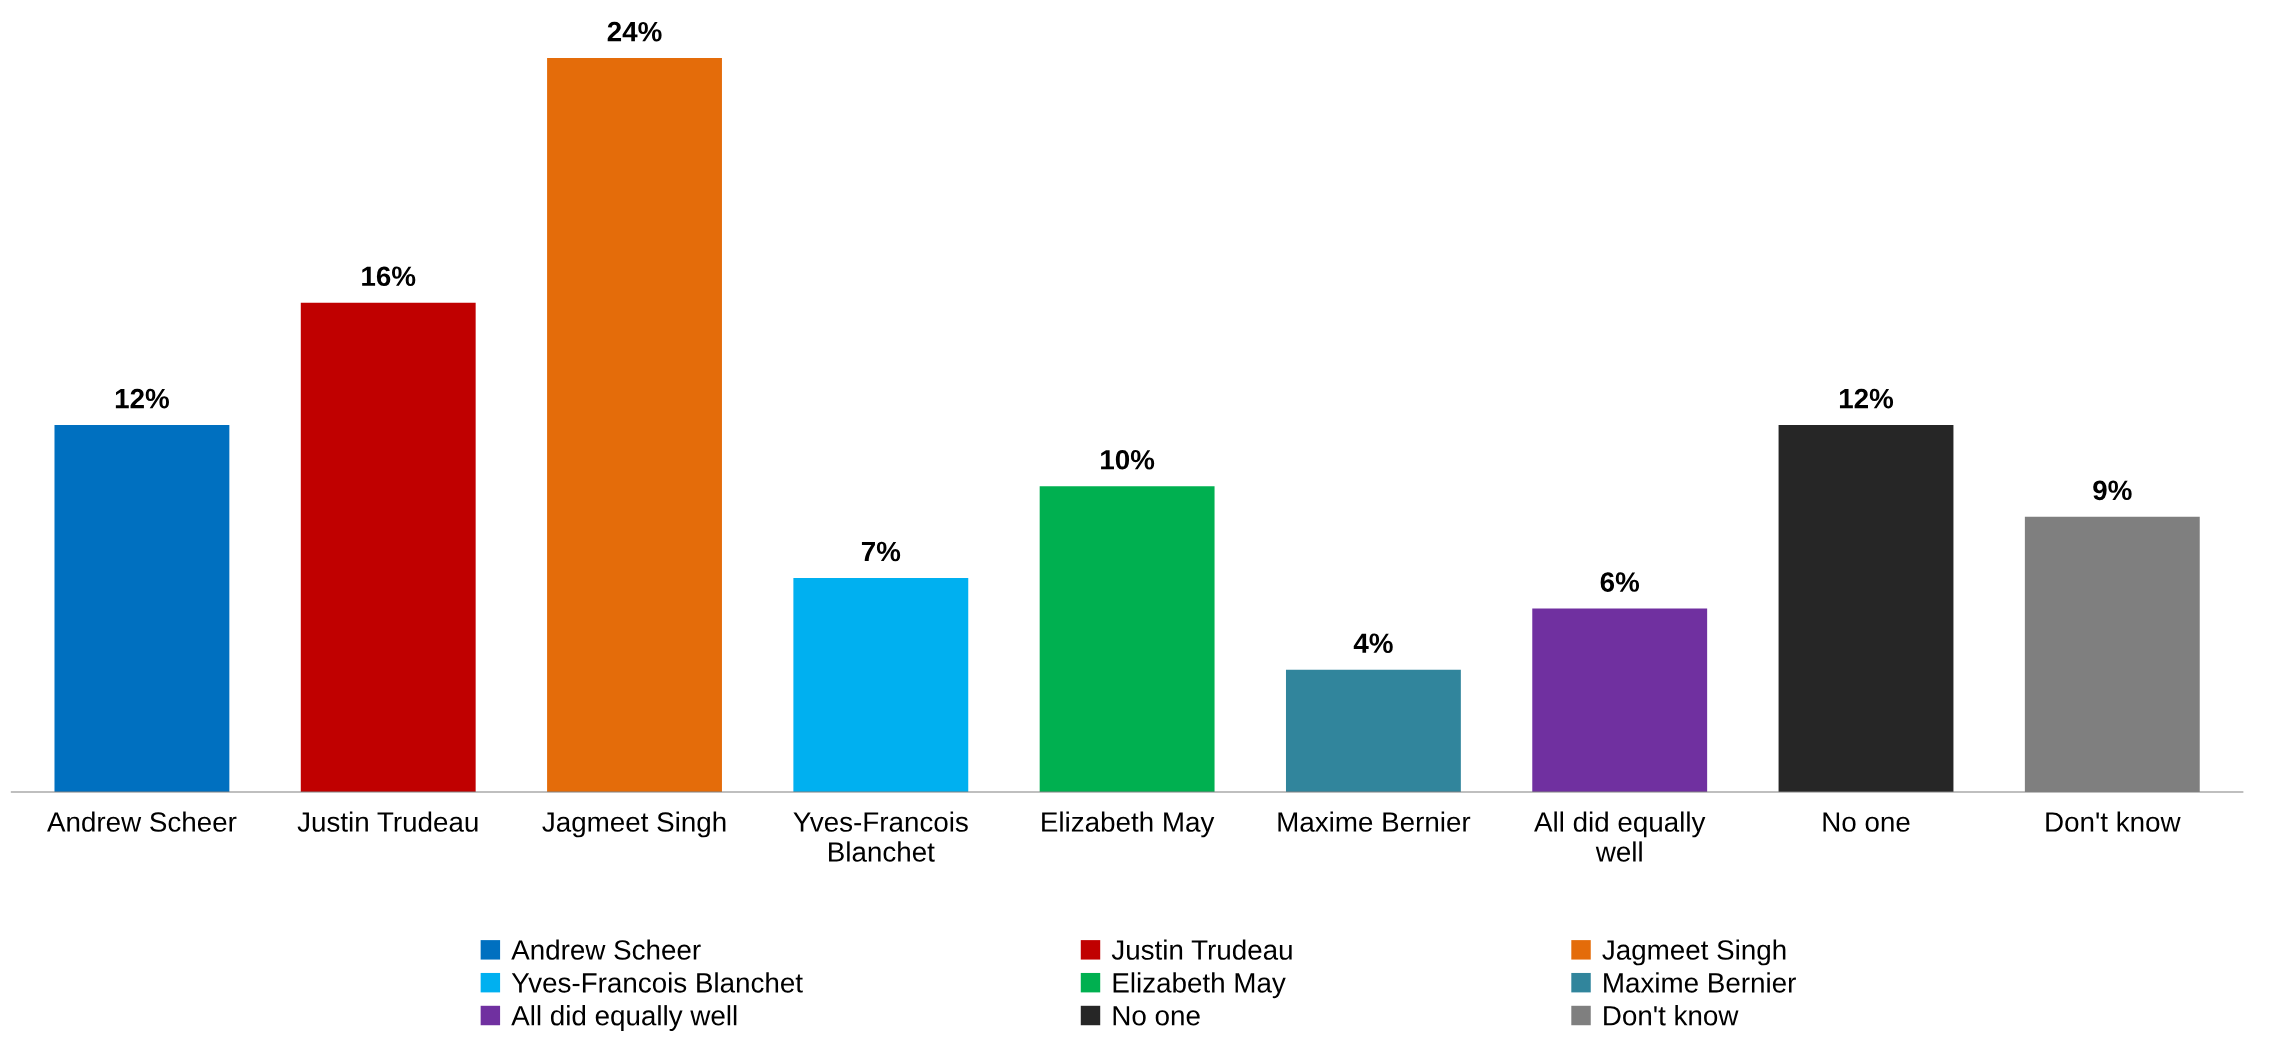 This screenshot has width=2277, height=1056. What do you see at coordinates (1620, 836) in the screenshot?
I see `x-tick-label: All did equally well` at bounding box center [1620, 836].